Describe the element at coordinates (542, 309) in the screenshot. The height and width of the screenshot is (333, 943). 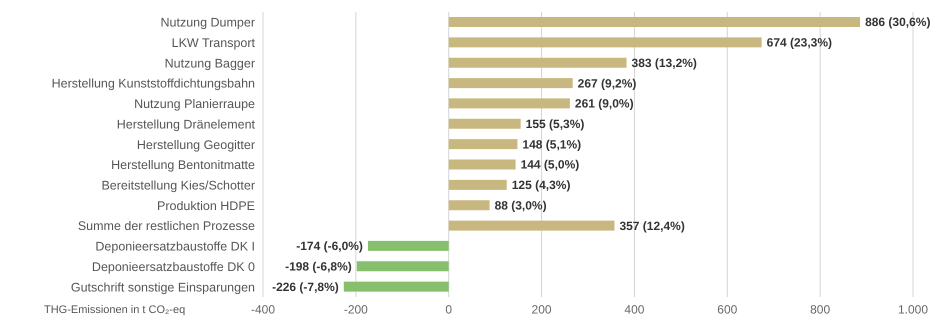
I see `x-tick-label: 200` at that location.